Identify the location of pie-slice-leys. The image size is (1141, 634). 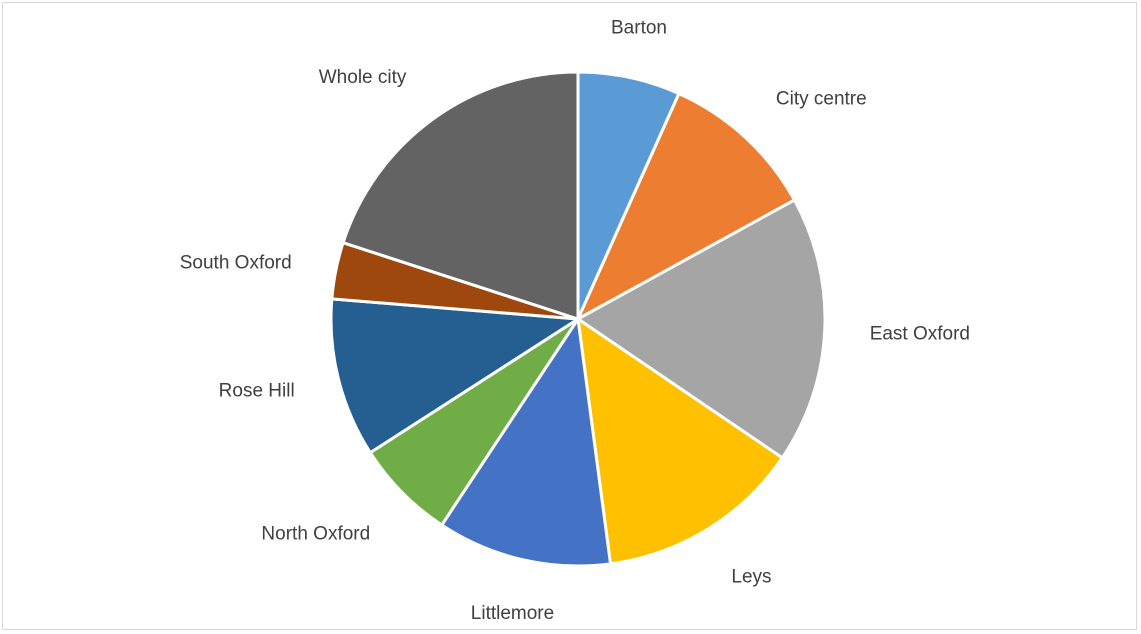
(680, 441).